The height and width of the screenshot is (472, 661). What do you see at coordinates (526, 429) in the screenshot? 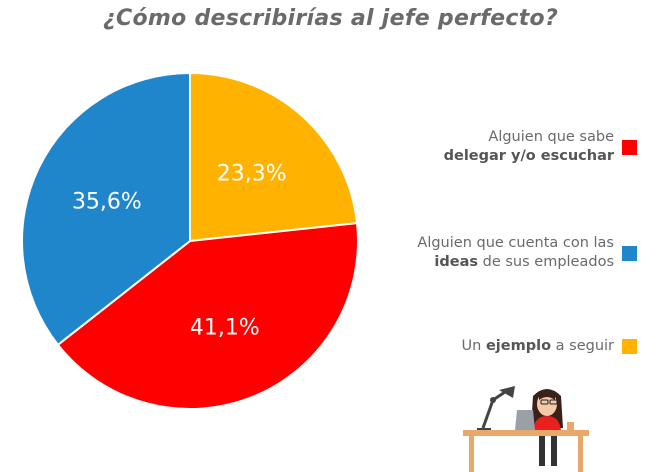
I see `woman-at-desk-icon` at bounding box center [526, 429].